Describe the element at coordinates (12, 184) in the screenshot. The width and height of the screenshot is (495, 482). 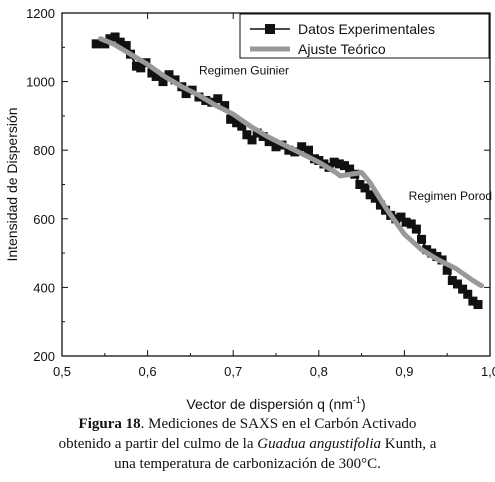
I see `y-axis-label: Intensidad de Dispersión` at that location.